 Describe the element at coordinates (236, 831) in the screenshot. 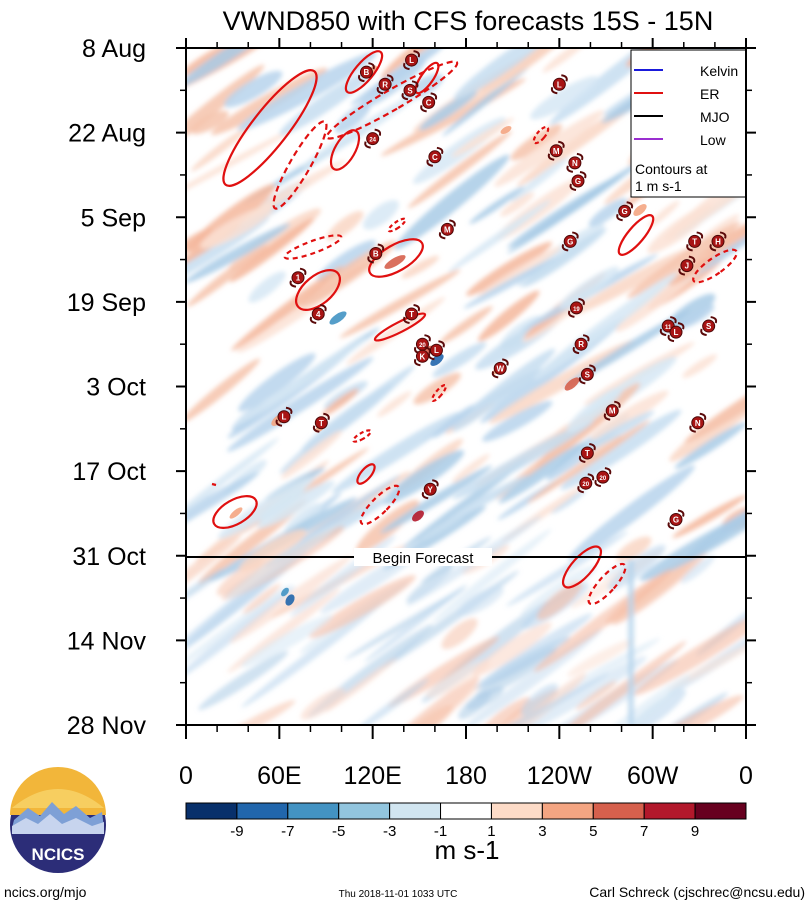

I see `colorbar-label: -9` at that location.